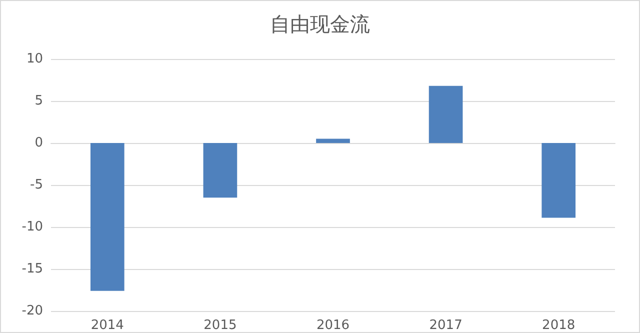 The image size is (640, 333). Describe the element at coordinates (32, 269) in the screenshot. I see `y-tick-label: -15` at that location.